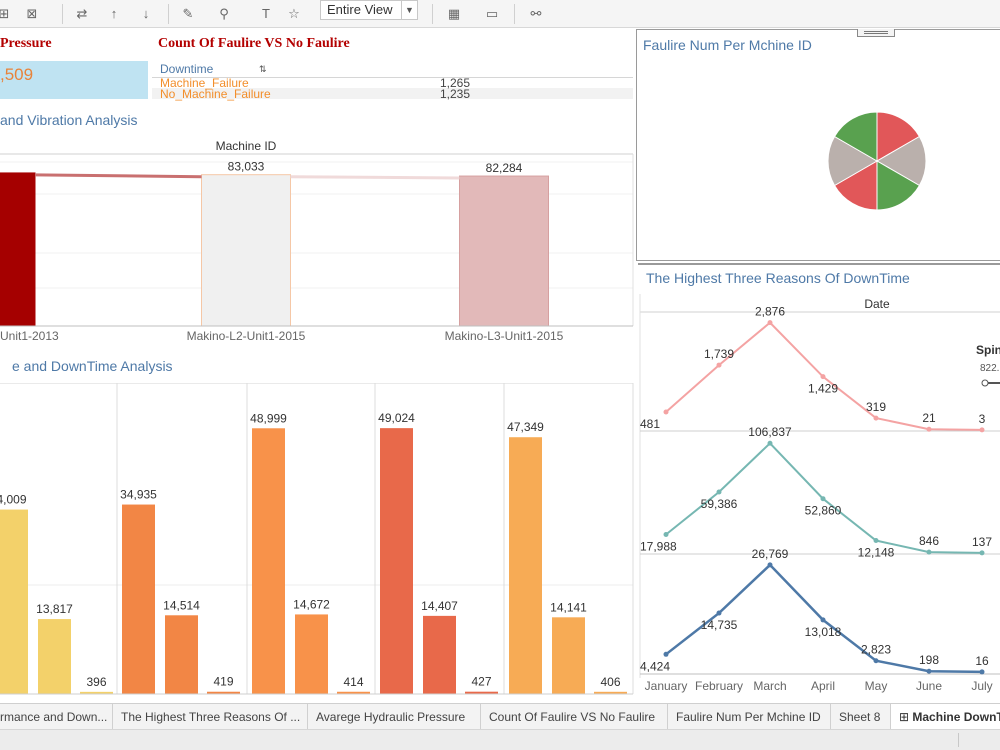  I want to click on data-label: 82,284, so click(504, 168).